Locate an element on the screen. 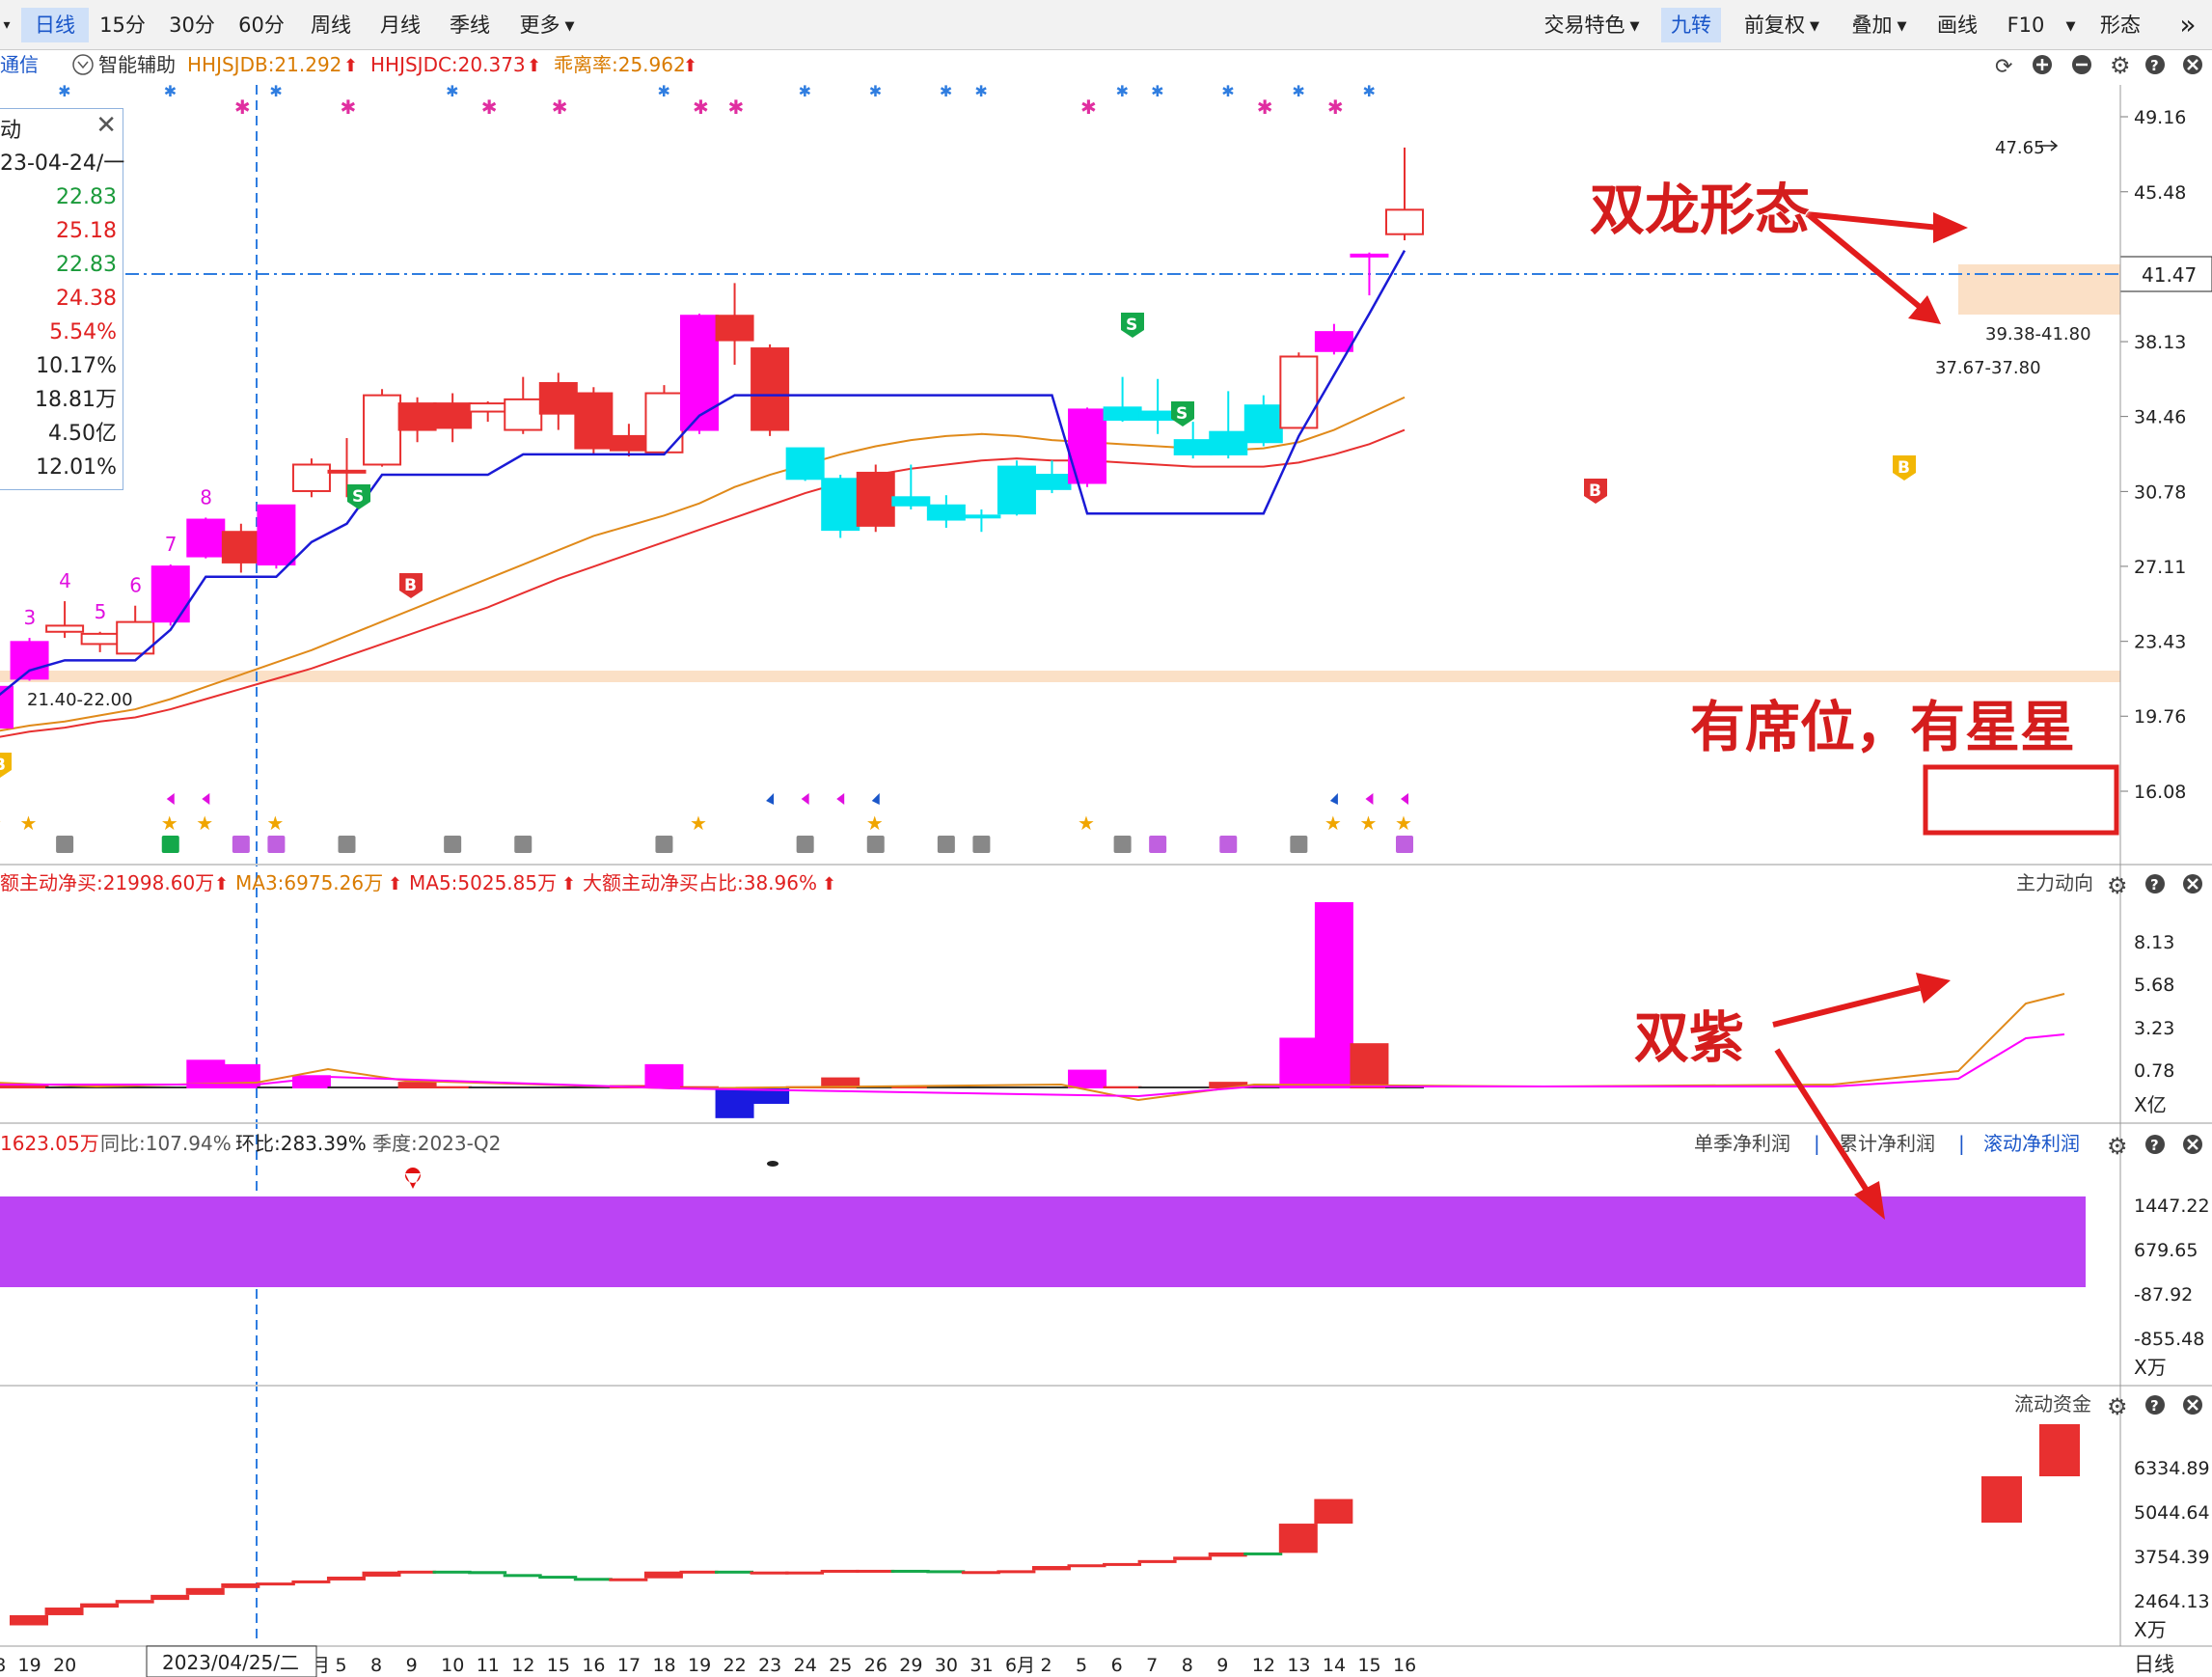 This screenshot has width=2212, height=1677. tab-monthly: 月线 is located at coordinates (400, 25).